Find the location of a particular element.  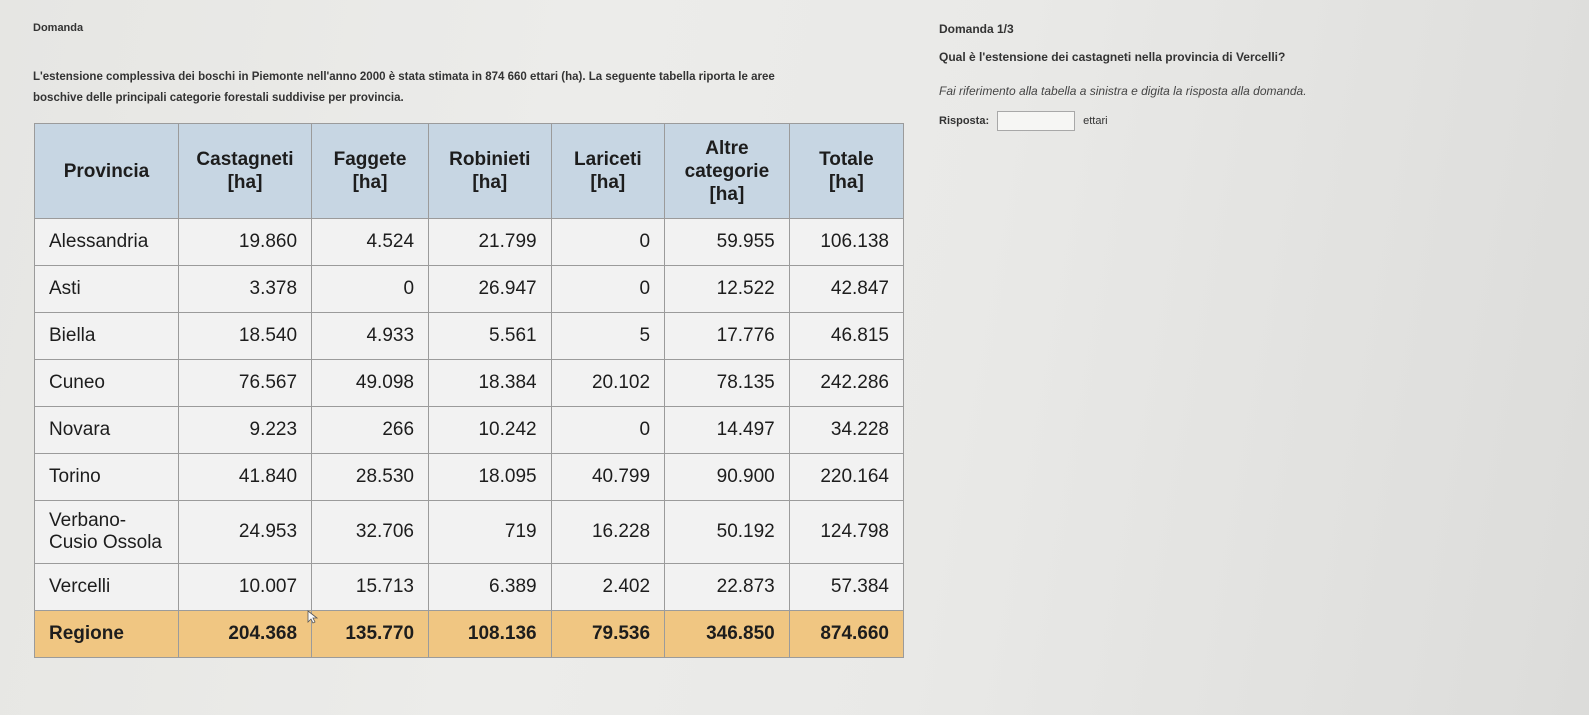

cell-provincia: Alessandria is located at coordinates (106, 242).